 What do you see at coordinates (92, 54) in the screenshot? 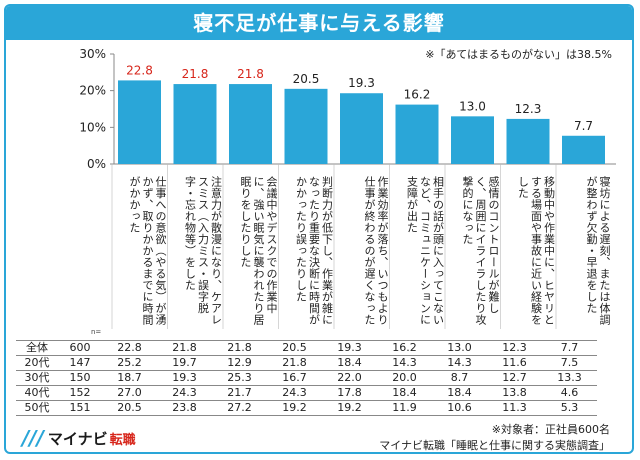
I see `y-tick-label: 30%` at bounding box center [92, 54].